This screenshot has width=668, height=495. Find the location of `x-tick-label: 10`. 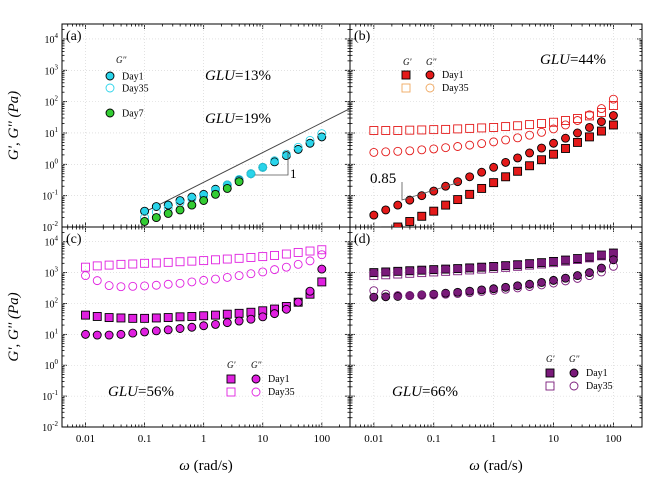

x-tick-label: 10 is located at coordinates (554, 439).